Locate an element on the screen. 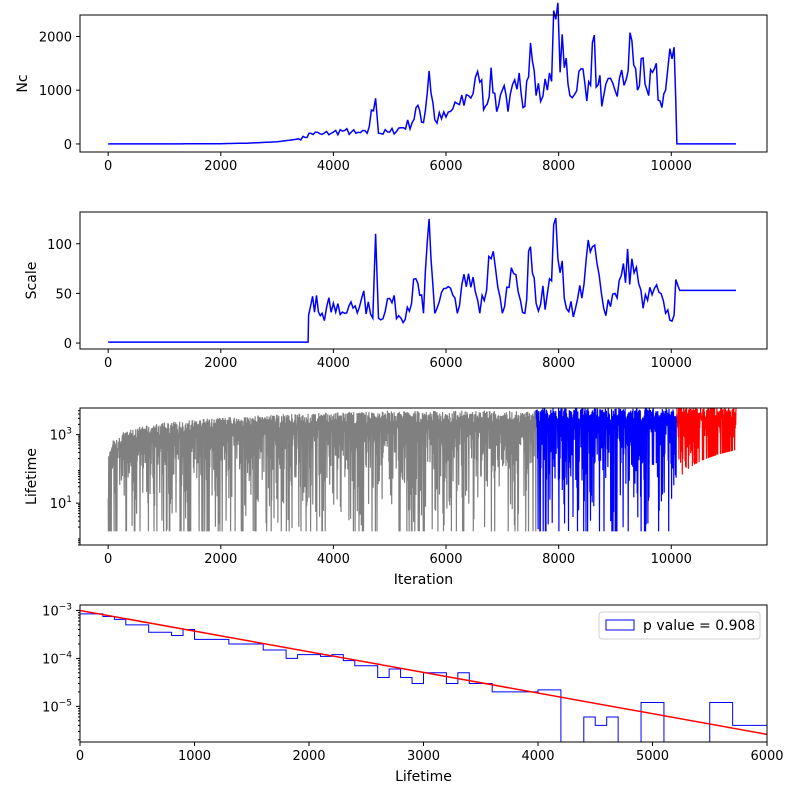  histogram-steps is located at coordinates (423, 677).